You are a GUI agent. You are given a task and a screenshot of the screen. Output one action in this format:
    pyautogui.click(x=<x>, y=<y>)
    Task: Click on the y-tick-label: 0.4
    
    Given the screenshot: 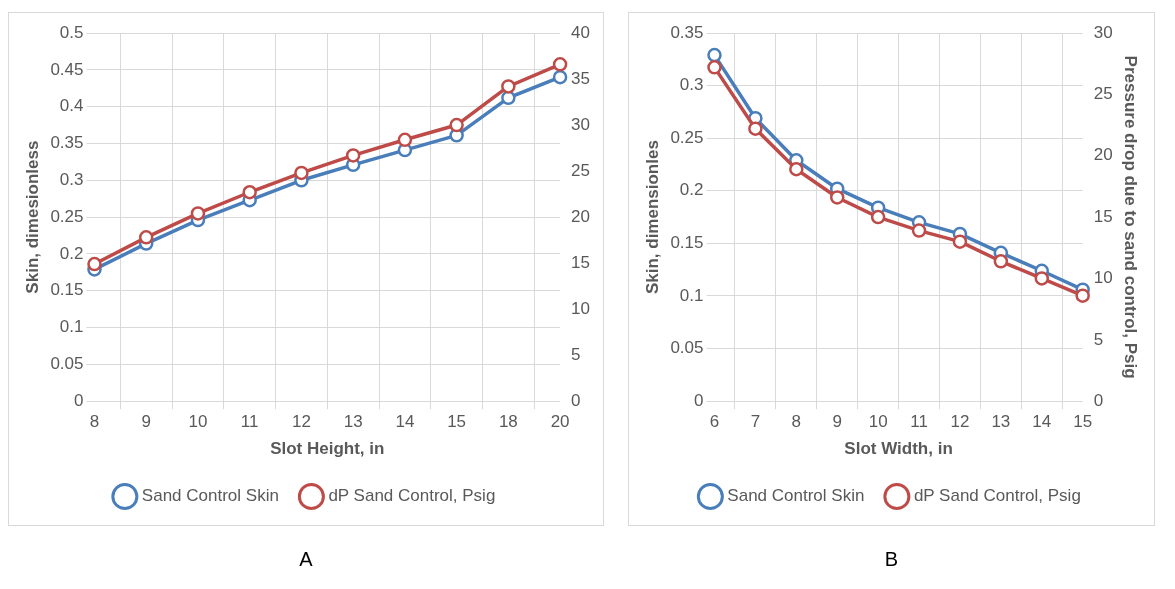 What is the action you would take?
    pyautogui.click(x=71, y=106)
    